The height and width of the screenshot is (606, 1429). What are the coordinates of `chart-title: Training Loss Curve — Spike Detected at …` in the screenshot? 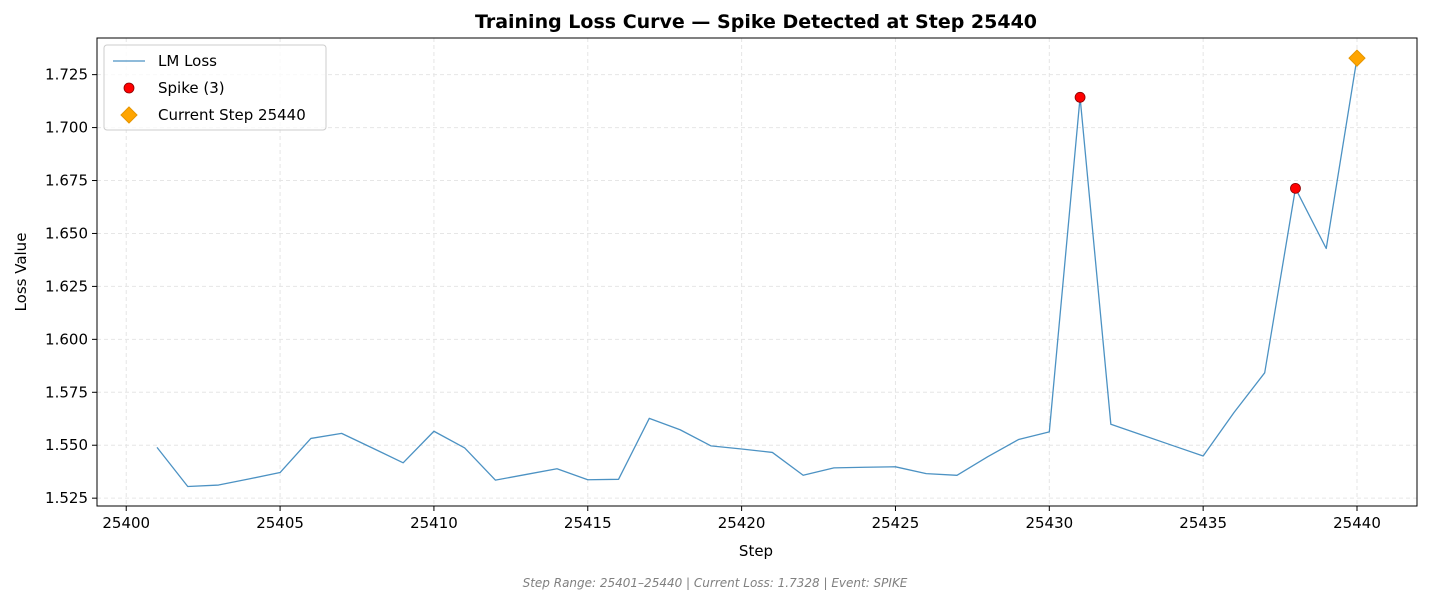 It's located at (756, 22).